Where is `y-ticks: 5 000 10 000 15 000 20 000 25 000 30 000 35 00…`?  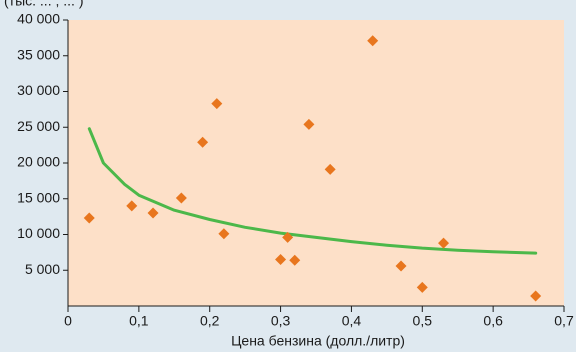 y-ticks: 5 000 10 000 15 000 20 000 25 000 30 000 35 00… is located at coordinates (42, 144).